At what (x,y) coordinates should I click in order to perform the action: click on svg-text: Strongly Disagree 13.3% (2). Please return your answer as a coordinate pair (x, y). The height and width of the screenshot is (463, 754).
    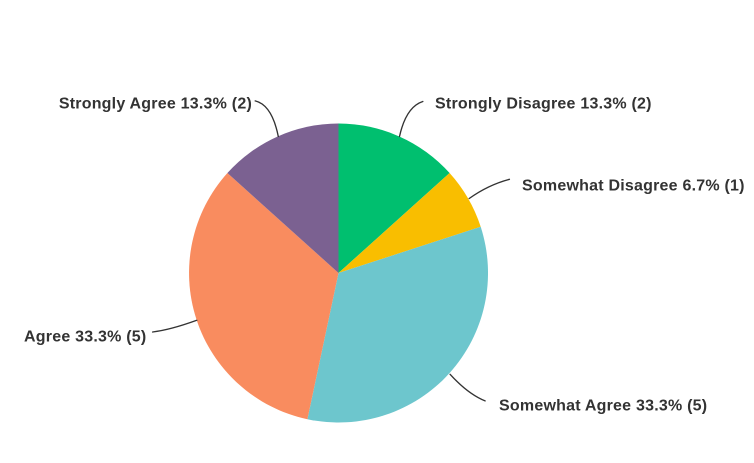
    Looking at the image, I should click on (543, 104).